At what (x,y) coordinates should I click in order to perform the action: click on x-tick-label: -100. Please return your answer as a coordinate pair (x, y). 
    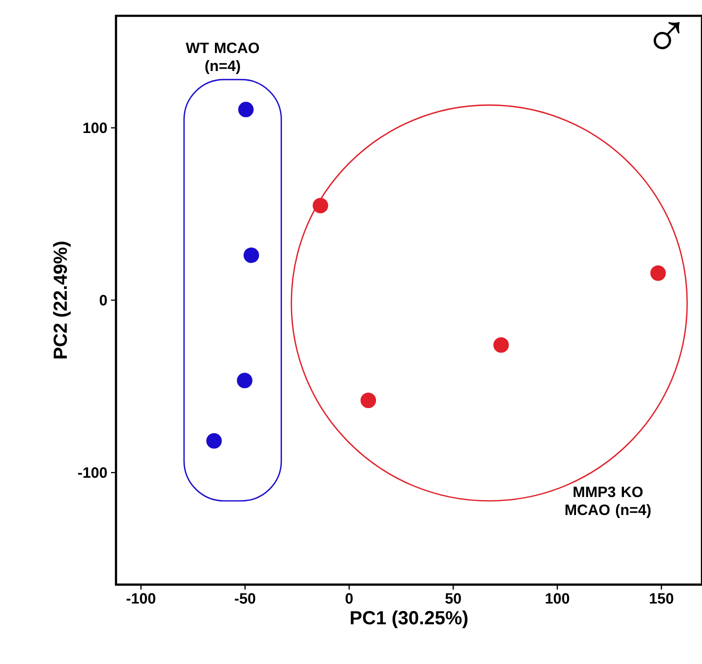
    Looking at the image, I should click on (141, 598).